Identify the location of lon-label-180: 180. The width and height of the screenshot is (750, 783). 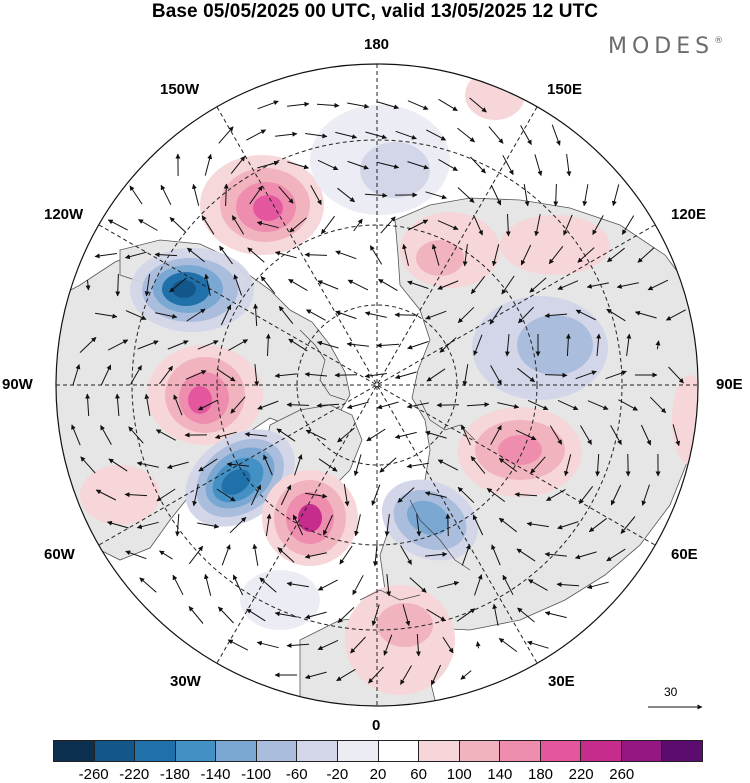
(377, 44).